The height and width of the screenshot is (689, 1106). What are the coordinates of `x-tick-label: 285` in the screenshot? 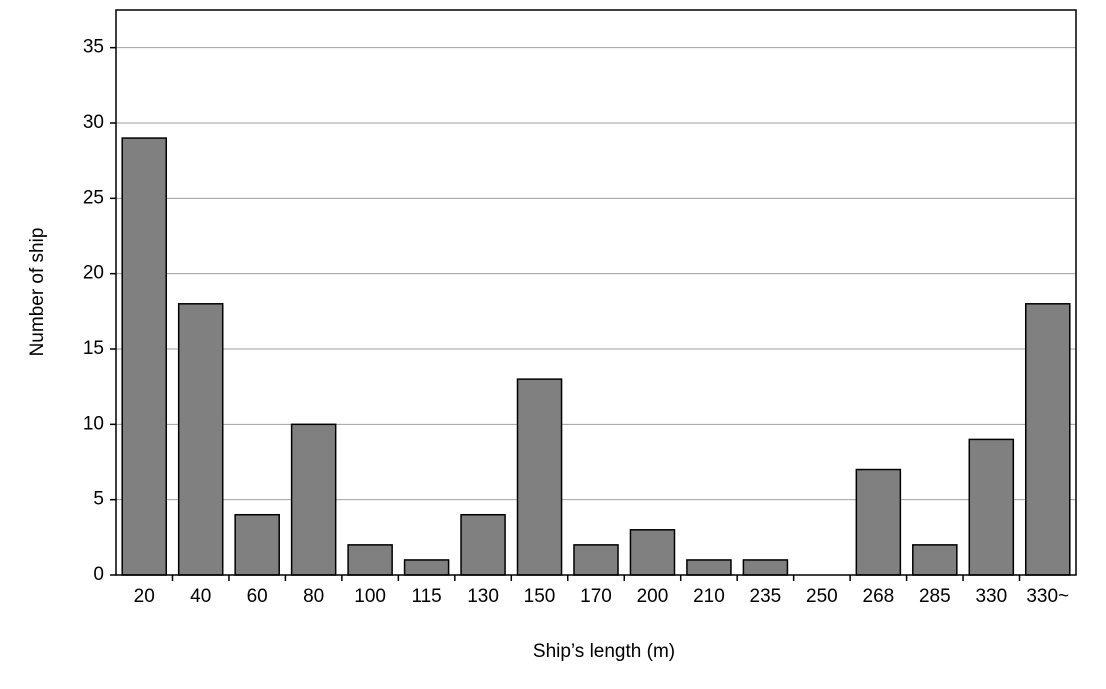 It's located at (935, 596).